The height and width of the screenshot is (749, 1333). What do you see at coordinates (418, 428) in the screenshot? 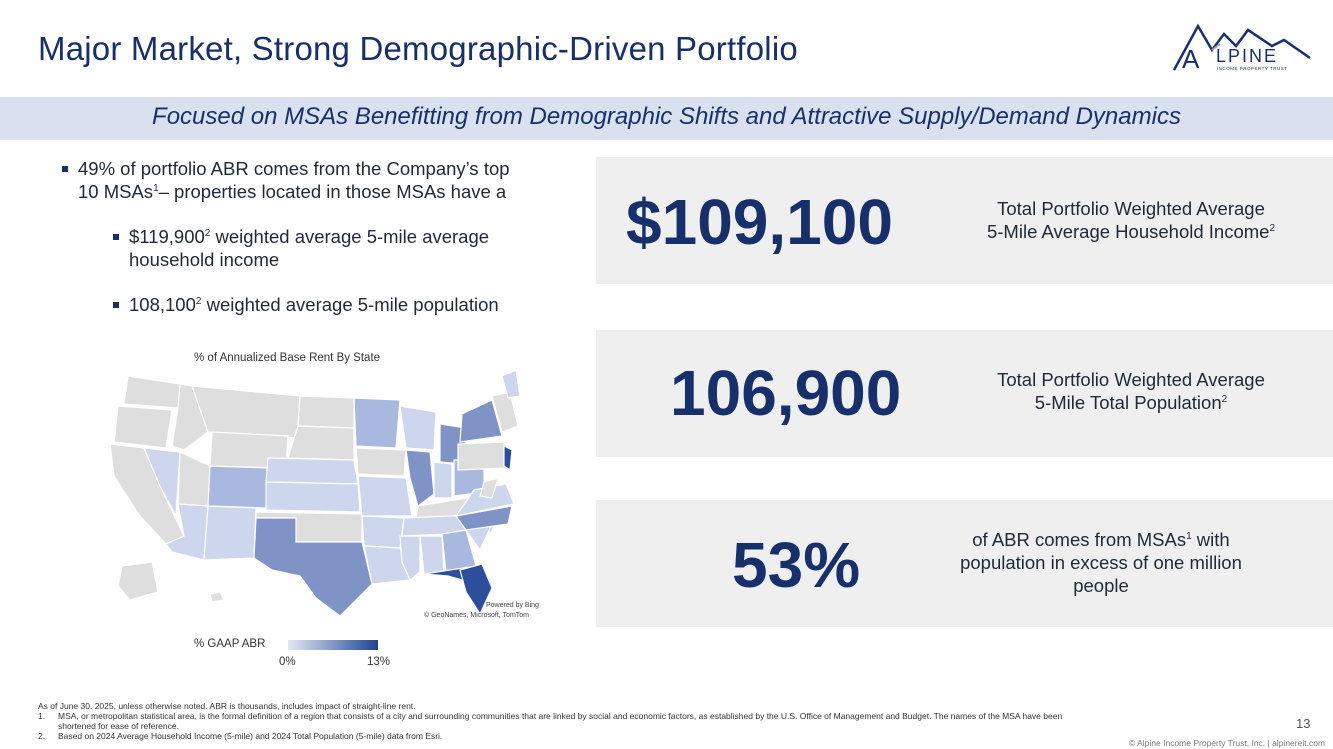
I see `state-wi` at bounding box center [418, 428].